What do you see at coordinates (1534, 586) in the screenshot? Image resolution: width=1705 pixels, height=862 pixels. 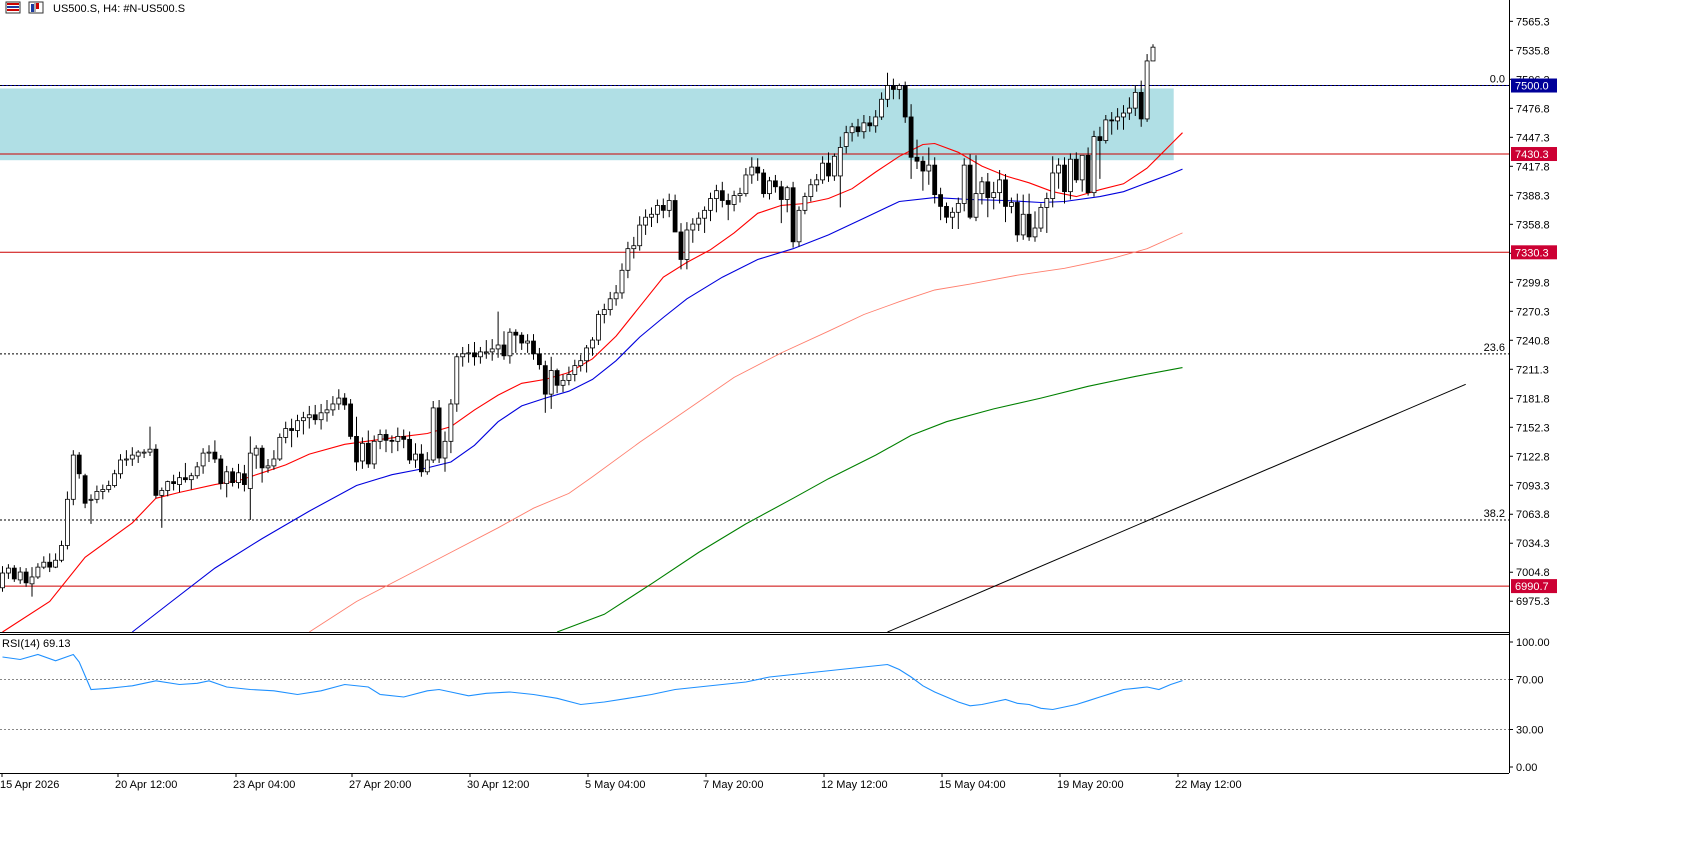 I see `price-label: 6990.7` at bounding box center [1534, 586].